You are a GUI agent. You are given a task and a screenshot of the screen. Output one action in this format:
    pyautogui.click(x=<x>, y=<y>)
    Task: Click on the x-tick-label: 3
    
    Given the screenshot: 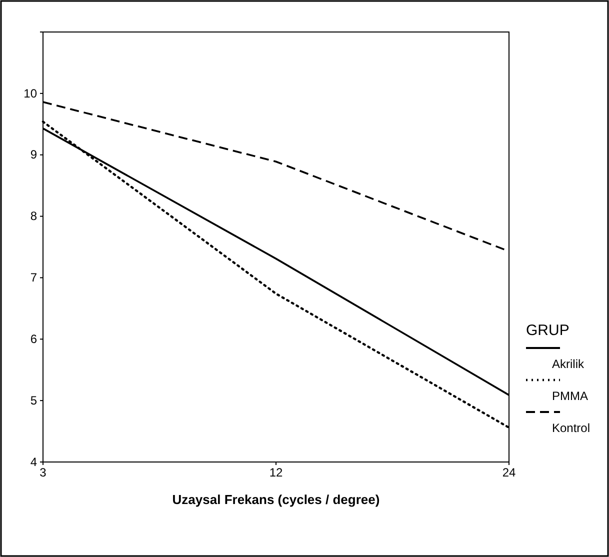 What is the action you would take?
    pyautogui.click(x=43, y=473)
    